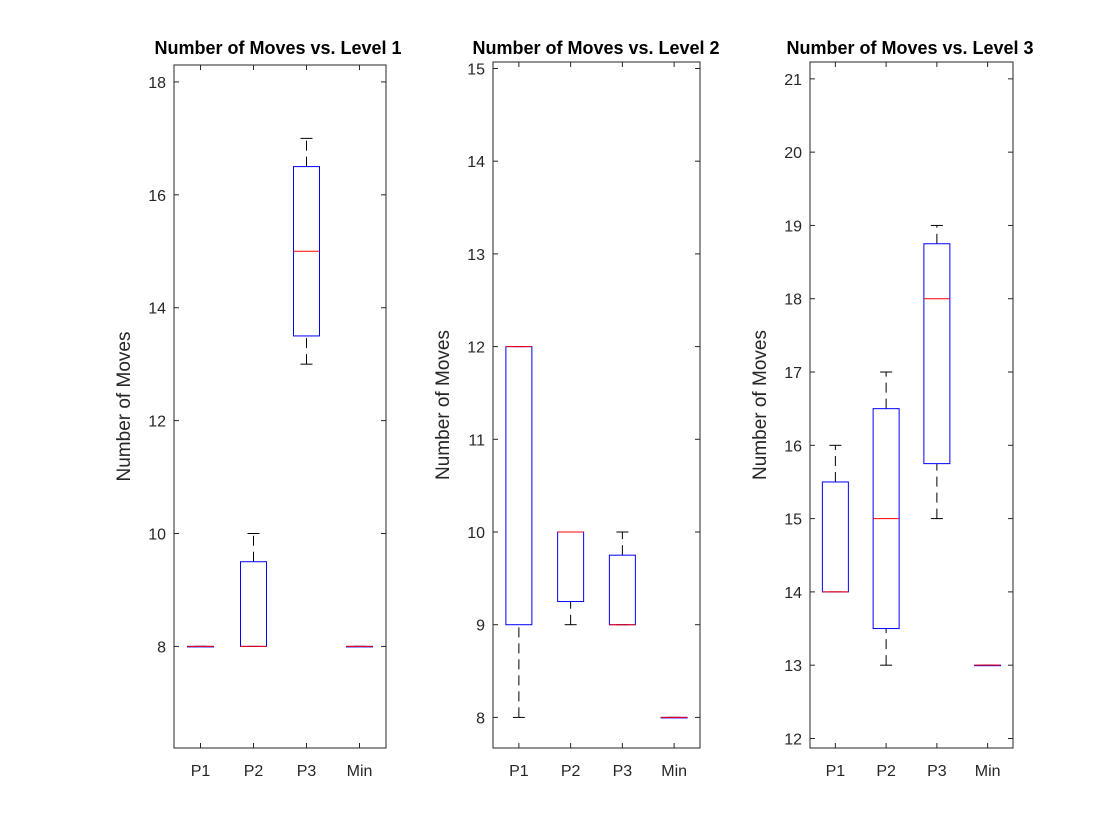 The width and height of the screenshot is (1120, 840). I want to click on y-tick-label: 21, so click(793, 80).